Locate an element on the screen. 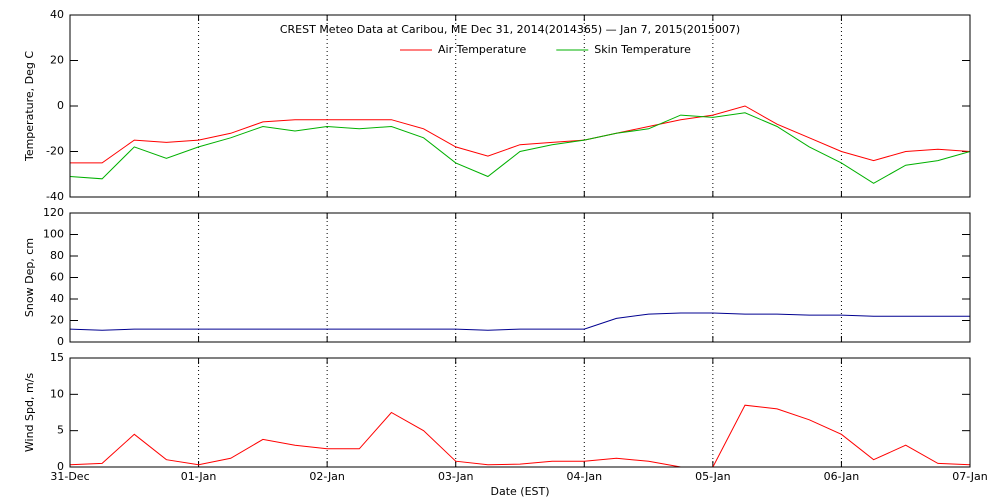  y-tick-label: 5 is located at coordinates (60, 430).